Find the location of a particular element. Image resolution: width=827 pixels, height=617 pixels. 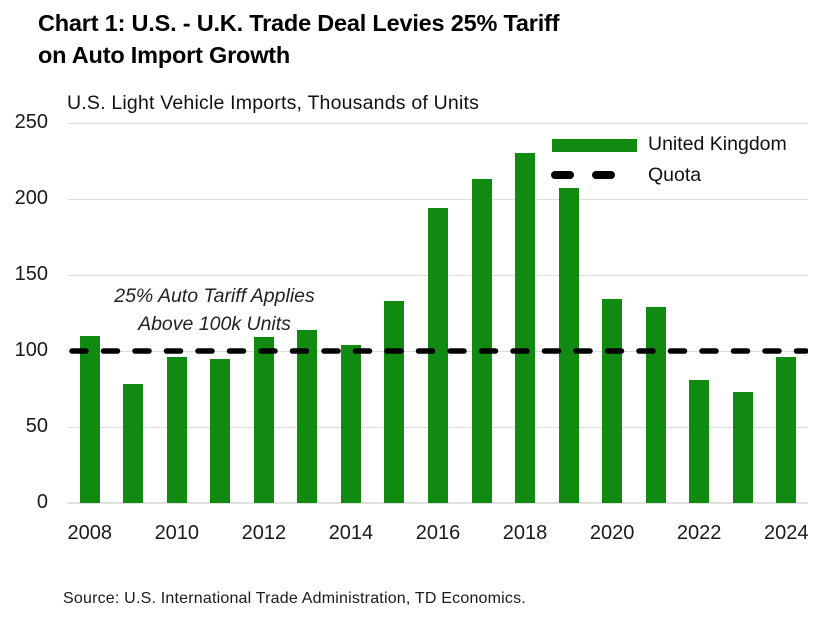

y-tick-label-250: 250 is located at coordinates (31, 122).